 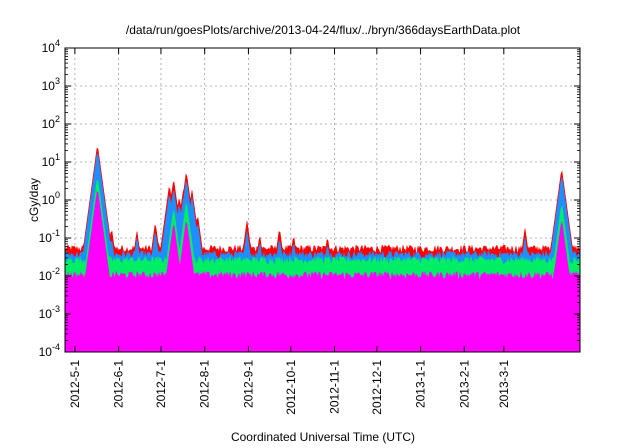 I want to click on y-tick-label: 10⁻⁴, so click(x=49, y=350).